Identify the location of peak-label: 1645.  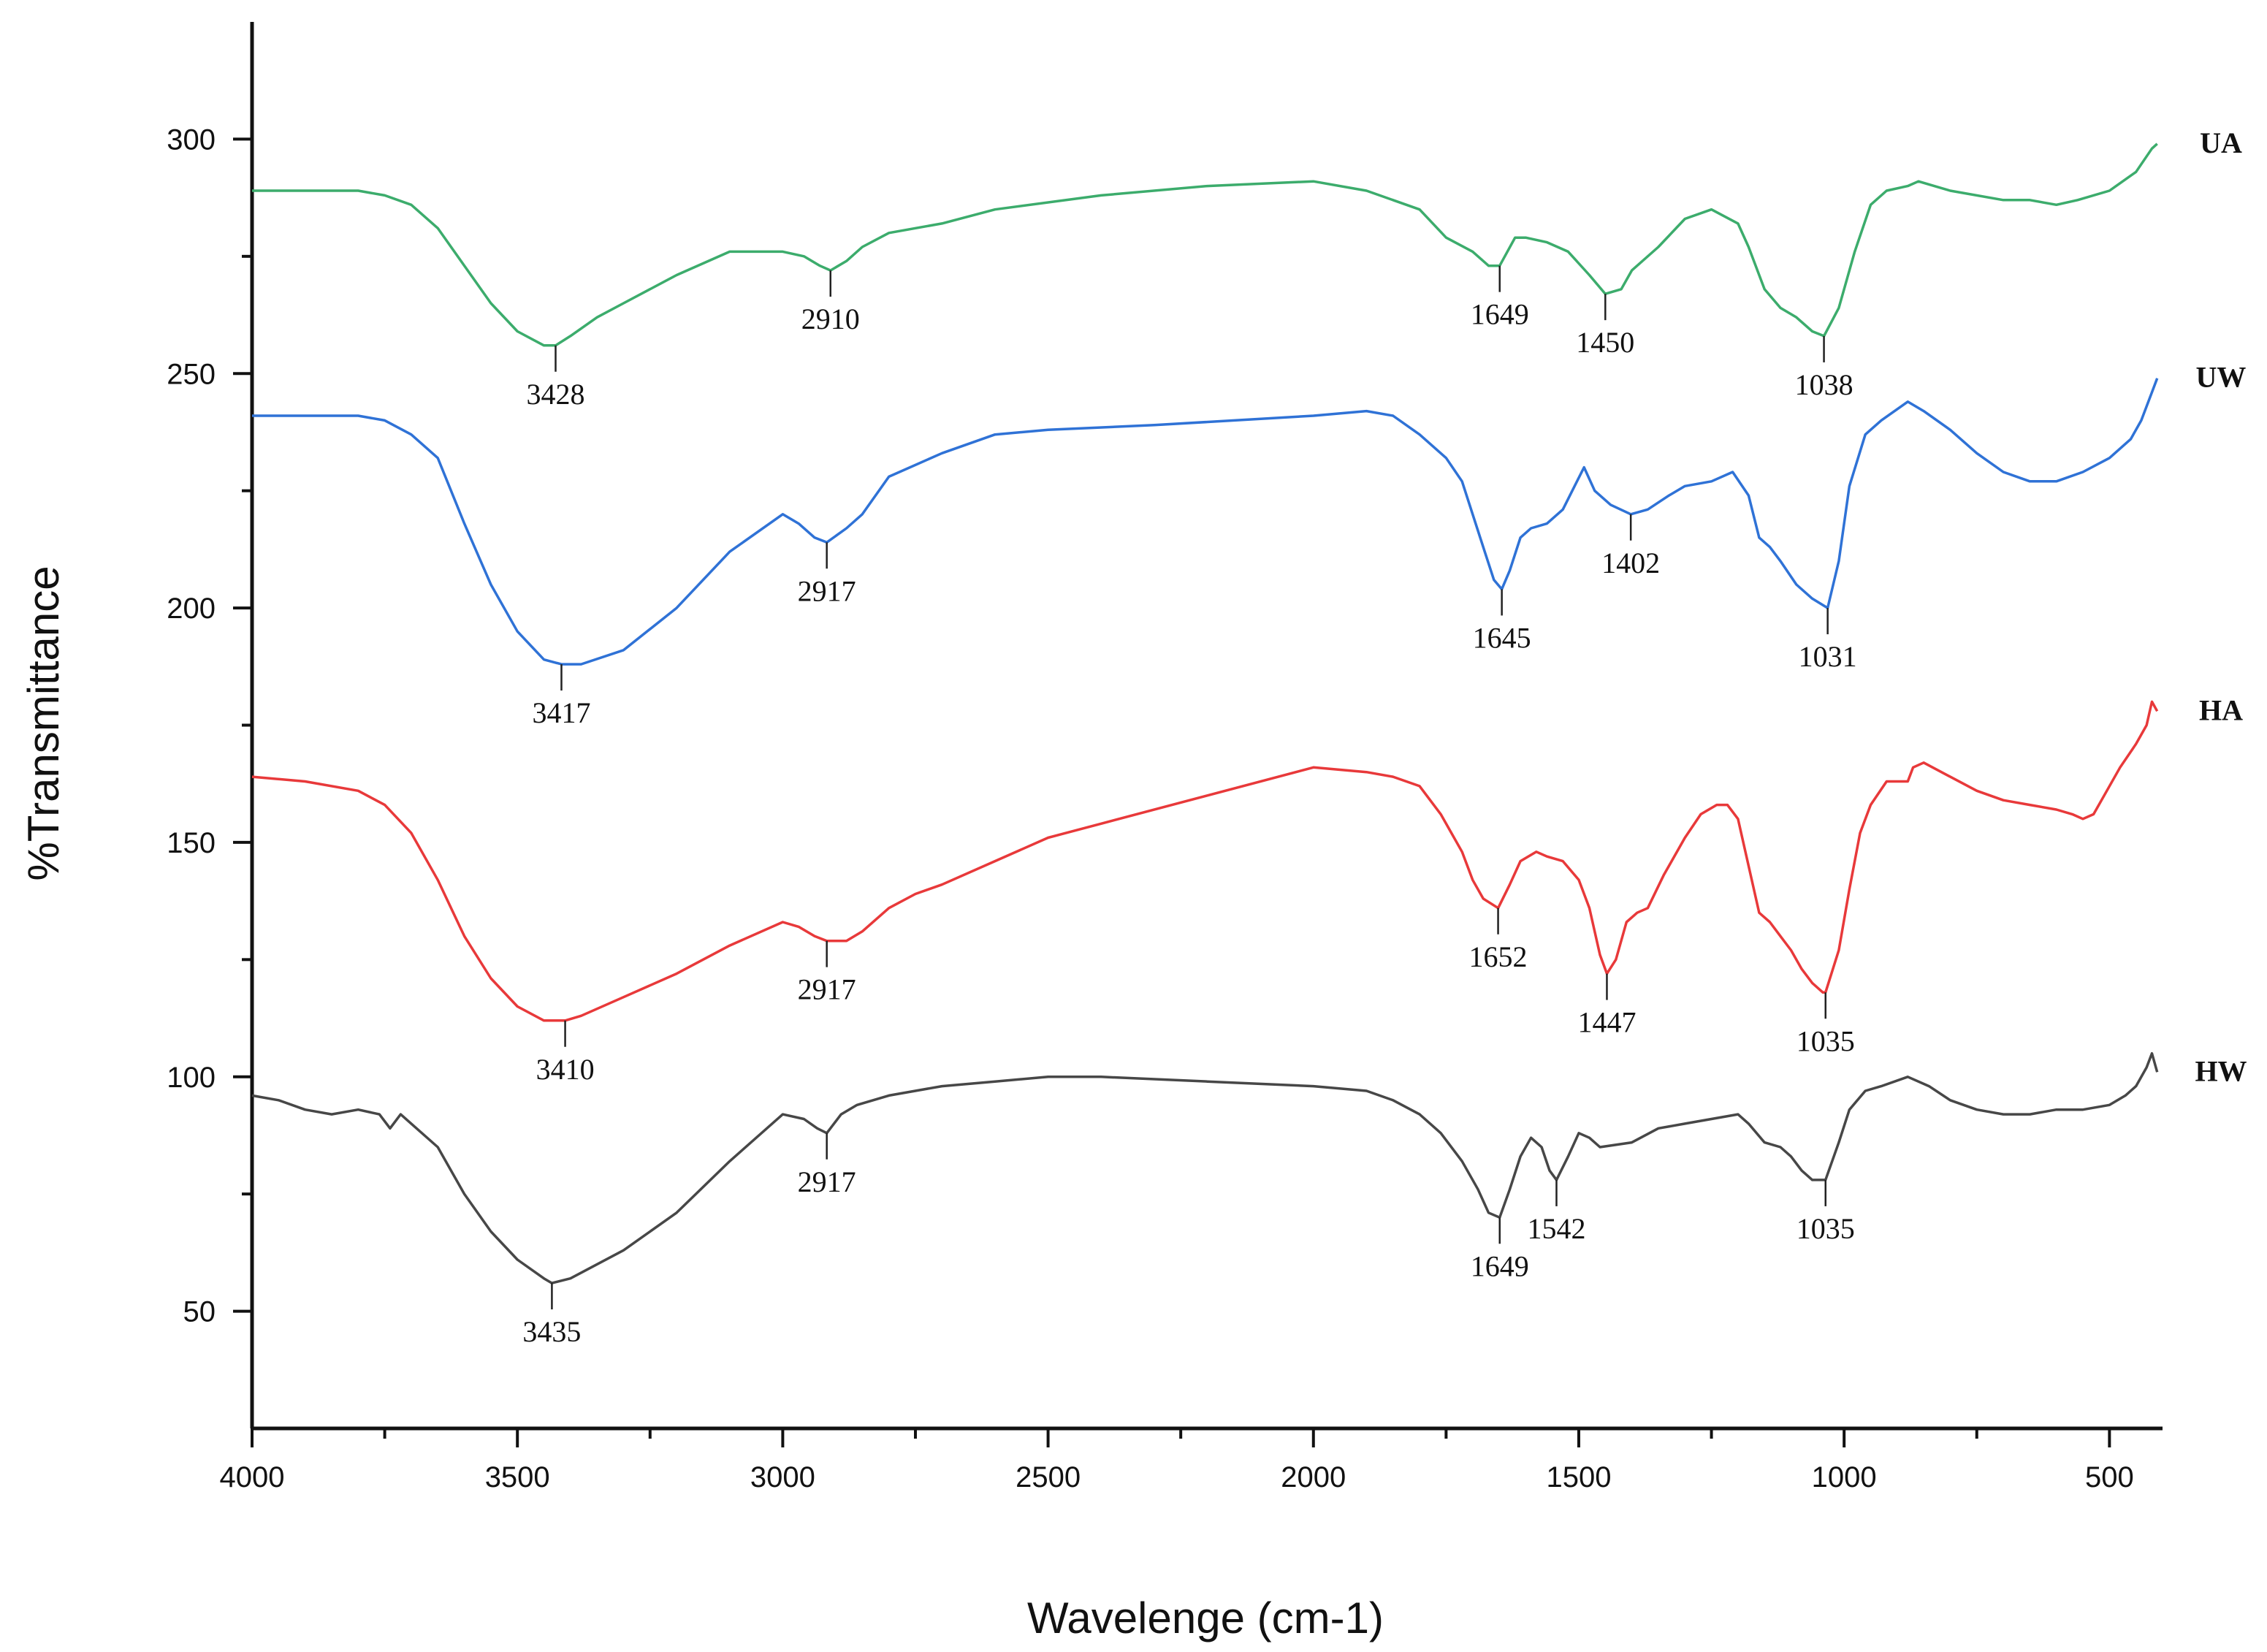
(1502, 637).